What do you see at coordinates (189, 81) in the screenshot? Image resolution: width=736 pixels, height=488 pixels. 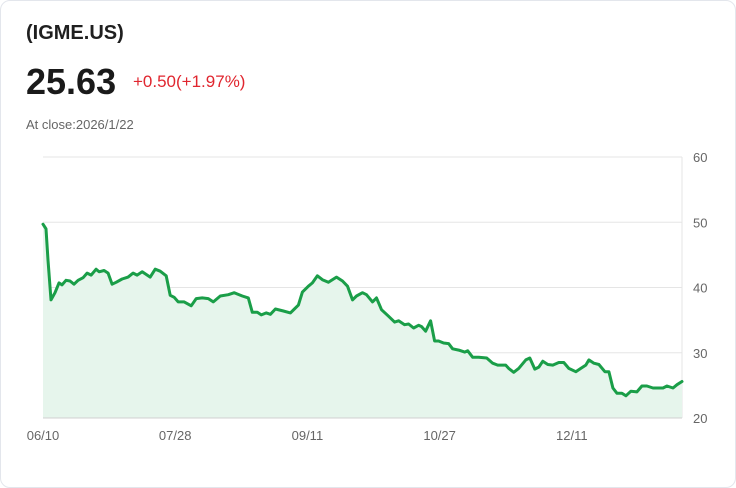 I see `price-change: +0.50(+1.97%)` at bounding box center [189, 81].